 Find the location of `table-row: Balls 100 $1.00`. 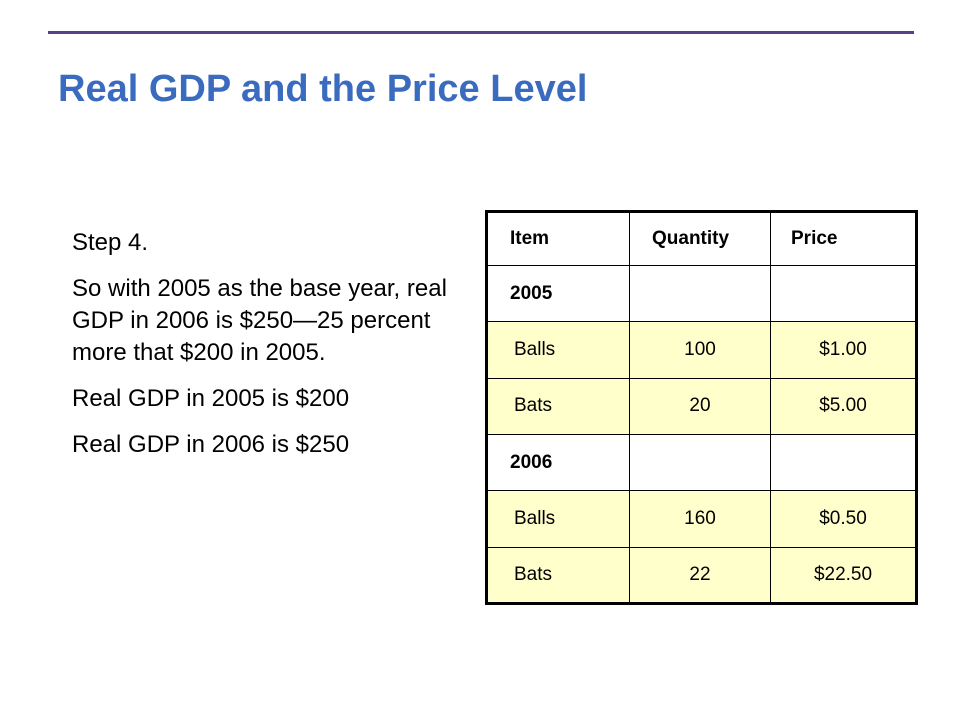

table-row: Balls 100 $1.00 is located at coordinates (701, 350).